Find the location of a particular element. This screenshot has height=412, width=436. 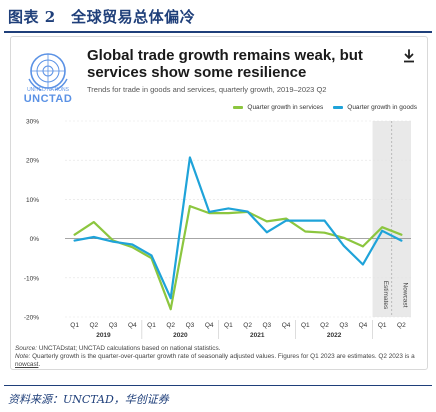

y-tick-label: 0% is located at coordinates (35, 239).